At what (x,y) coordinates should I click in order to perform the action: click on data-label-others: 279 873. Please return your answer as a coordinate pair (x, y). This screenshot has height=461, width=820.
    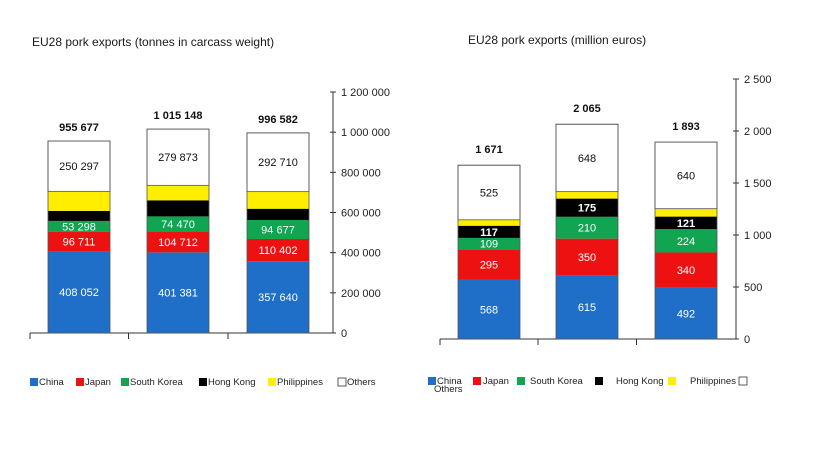
    Looking at the image, I should click on (178, 158).